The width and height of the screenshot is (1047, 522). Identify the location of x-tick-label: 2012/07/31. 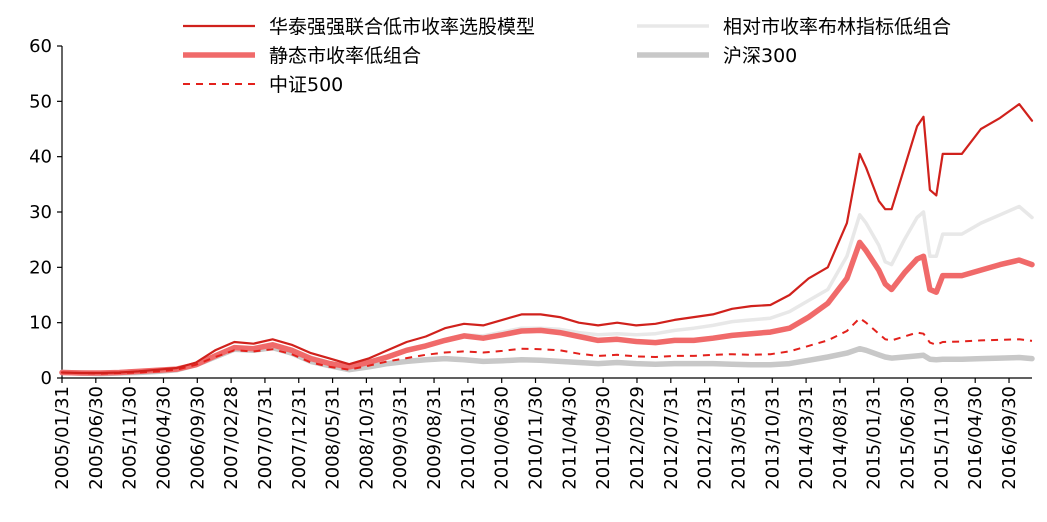
(671, 438).